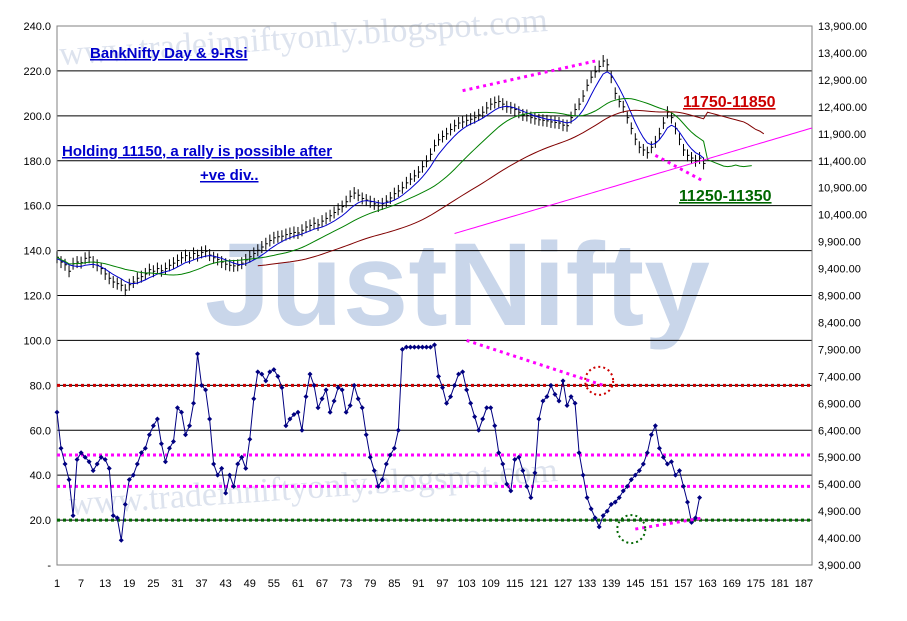  I want to click on x-axis-tick-label: 103, so click(466, 584).